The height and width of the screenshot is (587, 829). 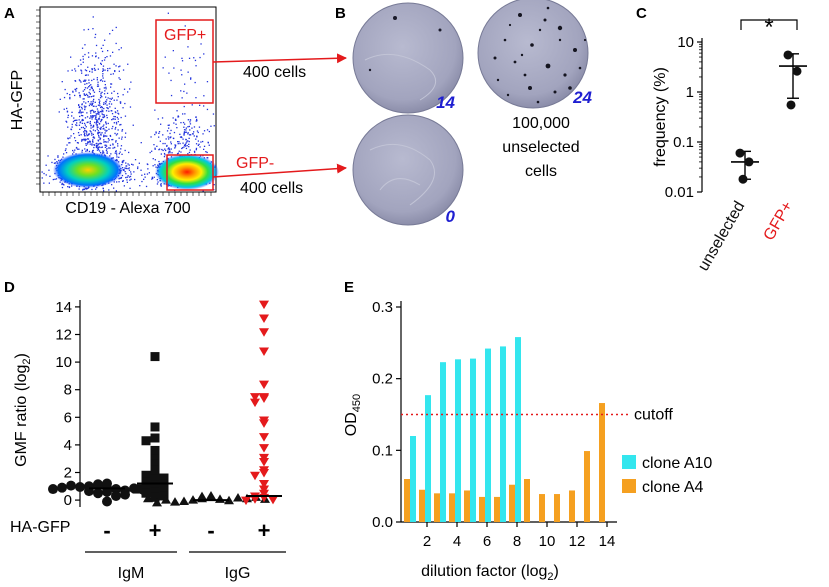 What do you see at coordinates (238, 573) in the screenshot?
I see `d-group-label: IgG` at bounding box center [238, 573].